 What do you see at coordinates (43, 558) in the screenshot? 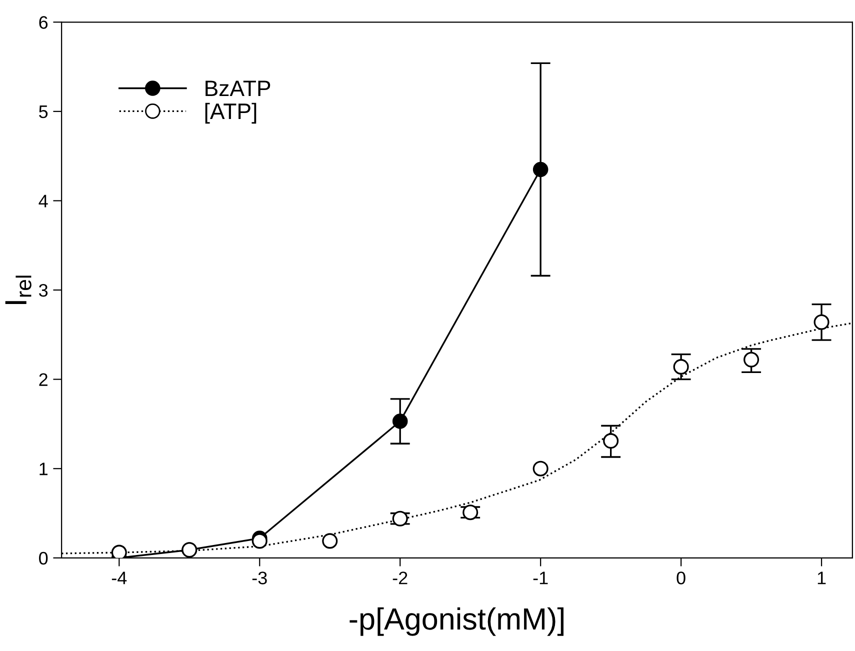
I see `y-tick-label: 0` at bounding box center [43, 558].